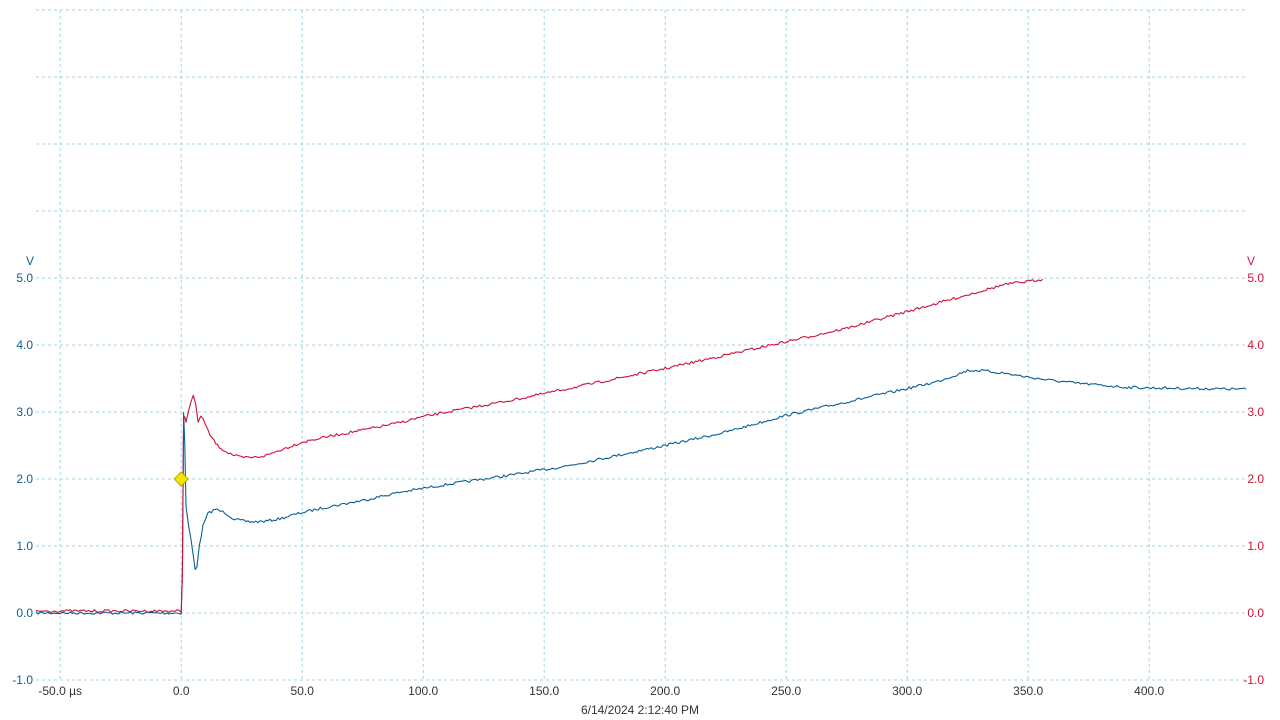 The height and width of the screenshot is (720, 1280). What do you see at coordinates (1255, 278) in the screenshot?
I see `right-tick-label: 5.0` at bounding box center [1255, 278].